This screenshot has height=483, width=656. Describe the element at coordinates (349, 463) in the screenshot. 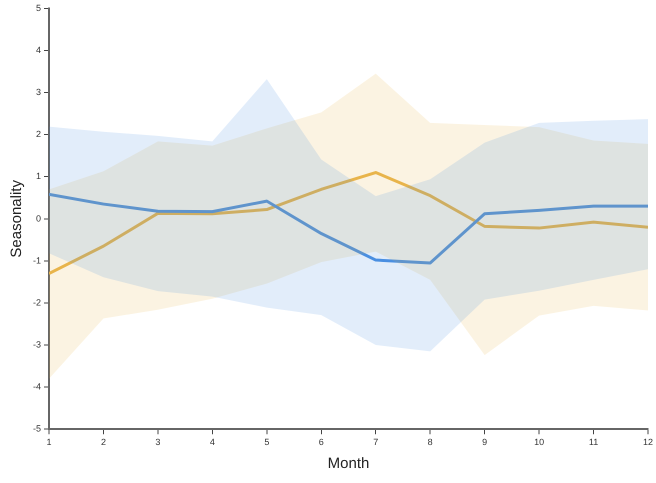

I see `x-axis-title: Month` at that location.